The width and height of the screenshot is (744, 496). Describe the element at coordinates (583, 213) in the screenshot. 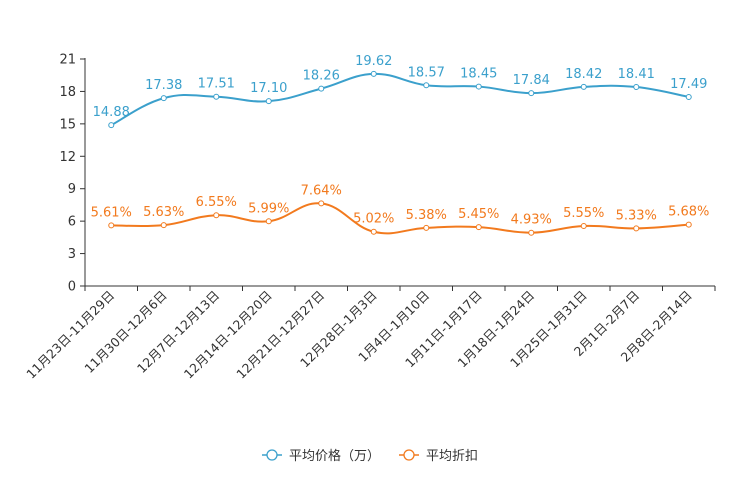

I see `data-label: 5.55%` at that location.